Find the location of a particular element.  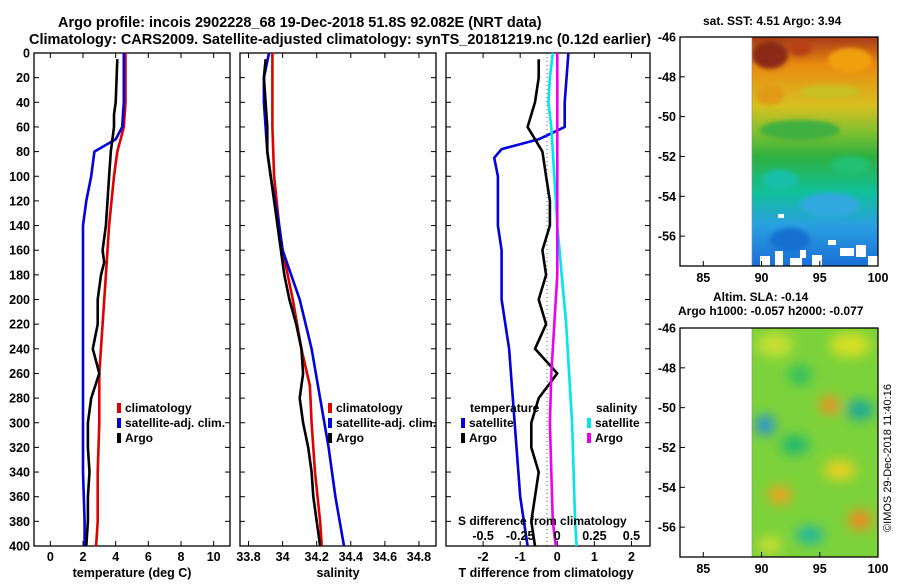

s-tick-label: 0.5 is located at coordinates (631, 536).